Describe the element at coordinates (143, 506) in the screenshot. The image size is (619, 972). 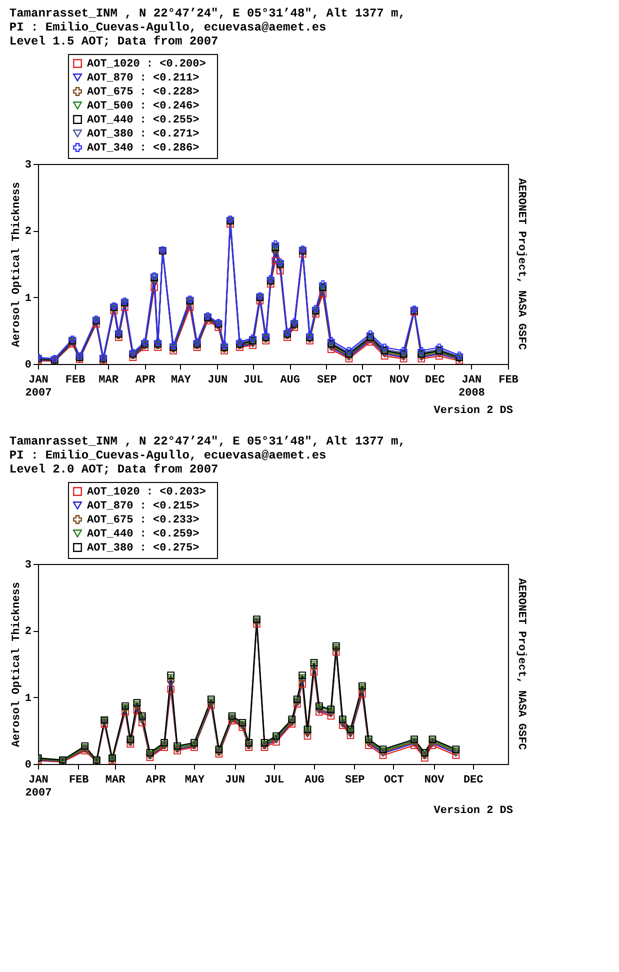
I see `legend-label: AOT_870 : <0.215>` at that location.